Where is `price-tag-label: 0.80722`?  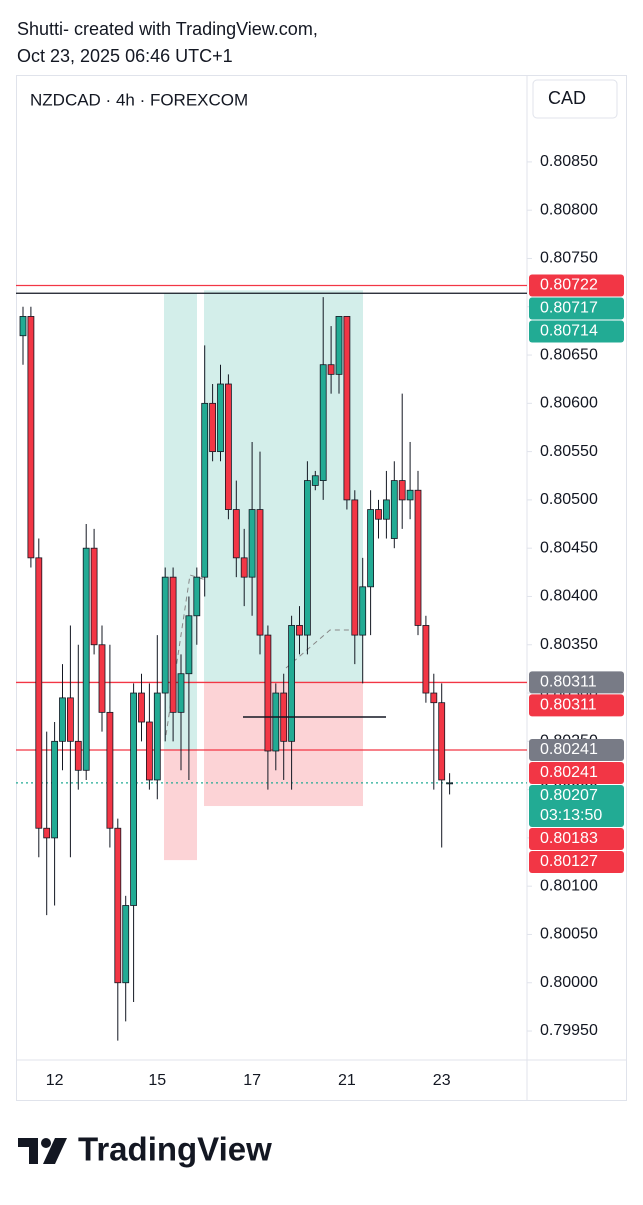 price-tag-label: 0.80722 is located at coordinates (569, 285).